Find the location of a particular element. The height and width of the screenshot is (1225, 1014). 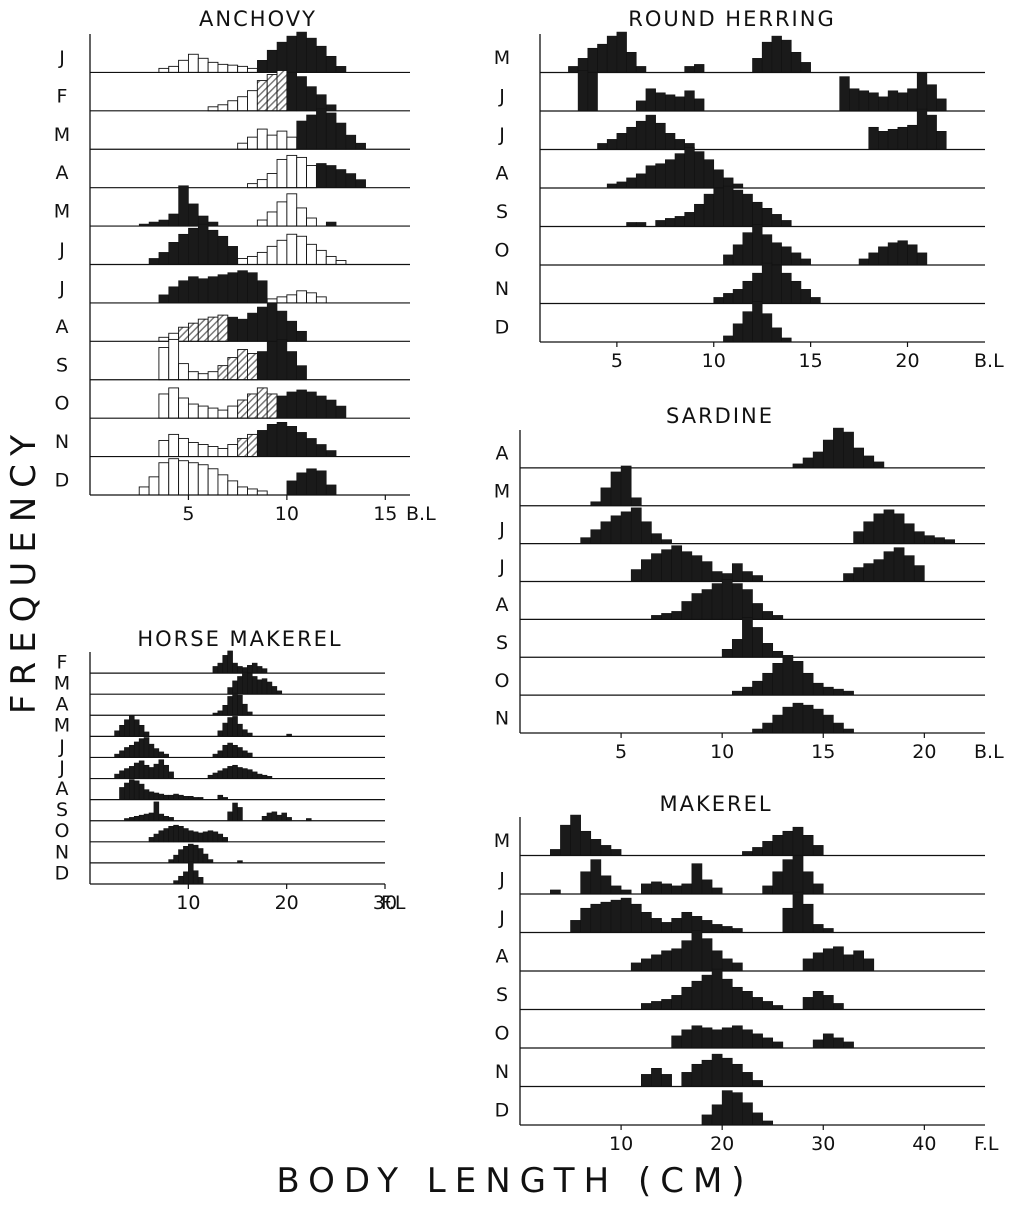

month-row: A is located at coordinates (233, 322).